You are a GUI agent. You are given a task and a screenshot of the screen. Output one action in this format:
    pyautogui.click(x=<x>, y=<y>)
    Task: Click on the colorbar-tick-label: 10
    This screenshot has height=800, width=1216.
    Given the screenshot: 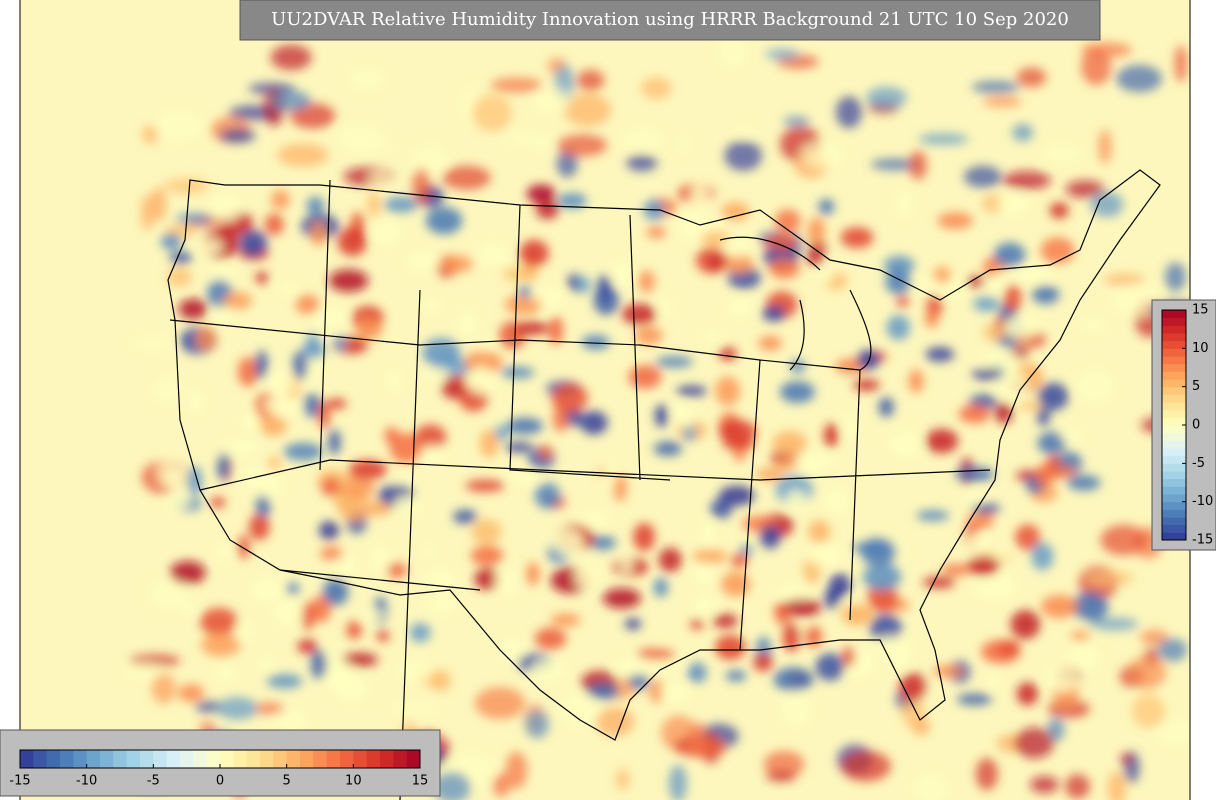 What is the action you would take?
    pyautogui.click(x=1200, y=348)
    